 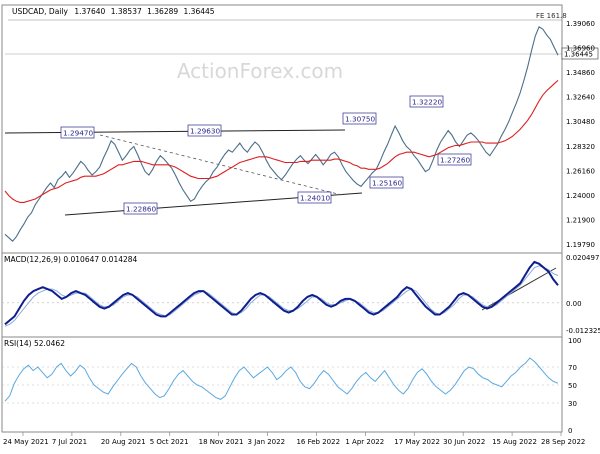 I want to click on annotation-label: 1.29470, so click(x=78, y=133).